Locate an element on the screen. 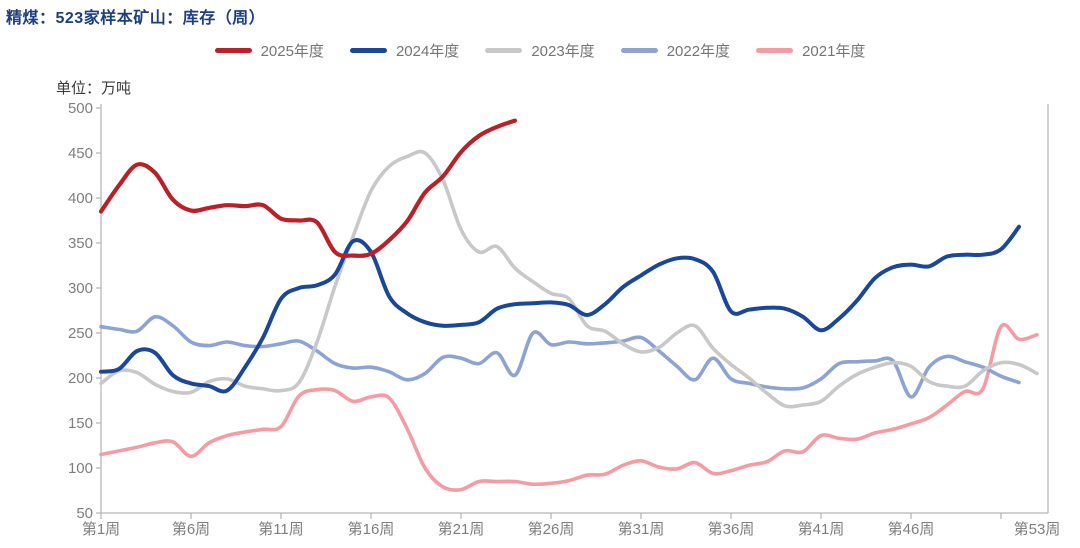  legend-item-2025: 2025年度 is located at coordinates (269, 50).